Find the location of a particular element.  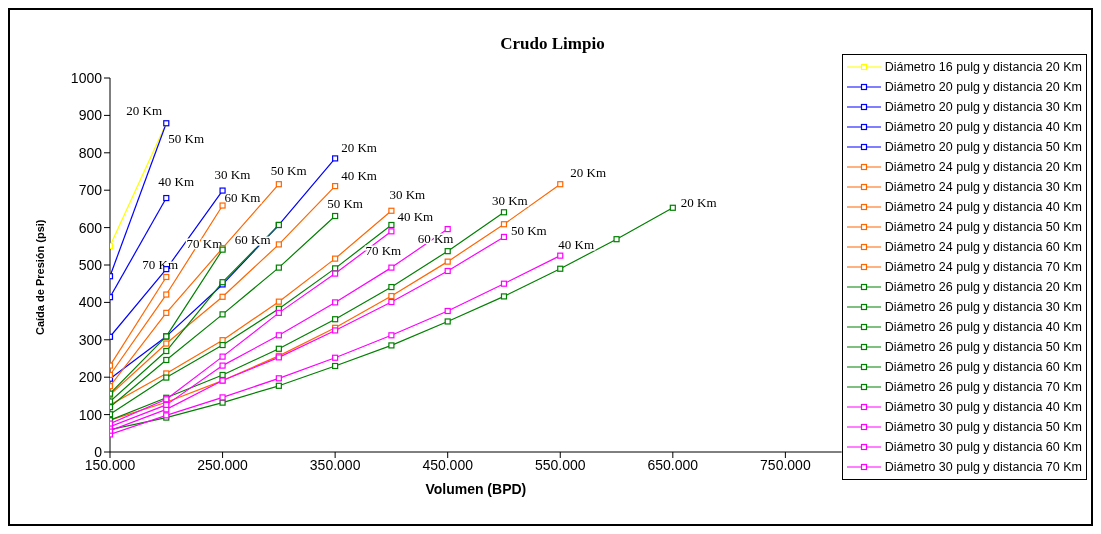

y-tick-label: 100 is located at coordinates (90, 414).